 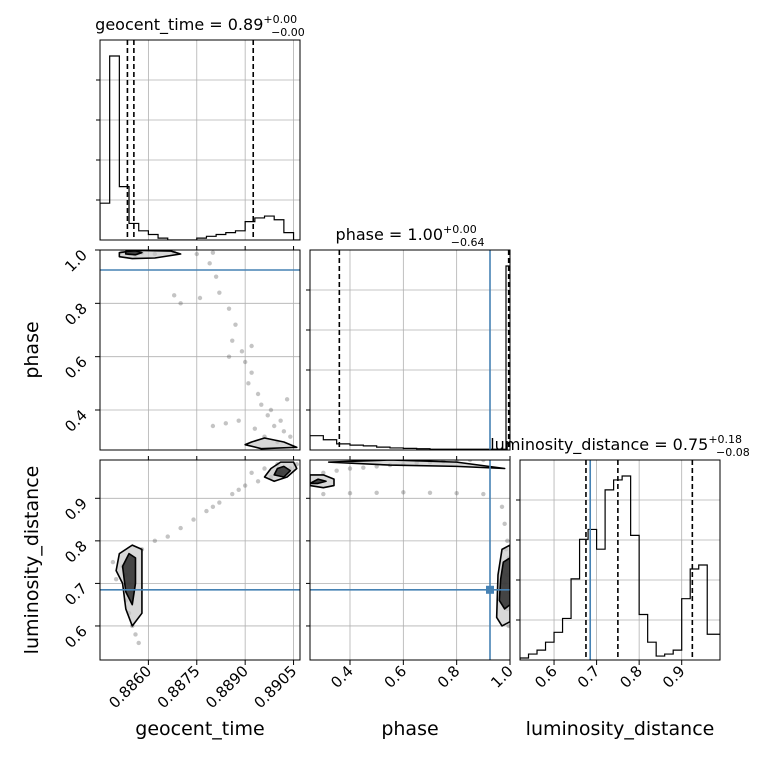 I want to click on hist-panel-phase: phase = 1.00+0.00 −0.64, so click(x=408, y=337).